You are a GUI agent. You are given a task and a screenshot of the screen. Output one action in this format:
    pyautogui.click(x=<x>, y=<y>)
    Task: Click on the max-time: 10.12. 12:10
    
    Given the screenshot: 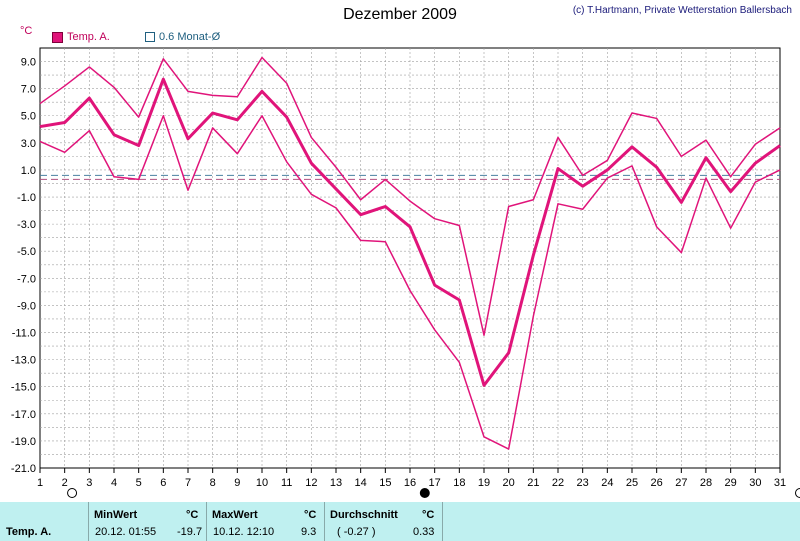 What is the action you would take?
    pyautogui.click(x=244, y=532)
    